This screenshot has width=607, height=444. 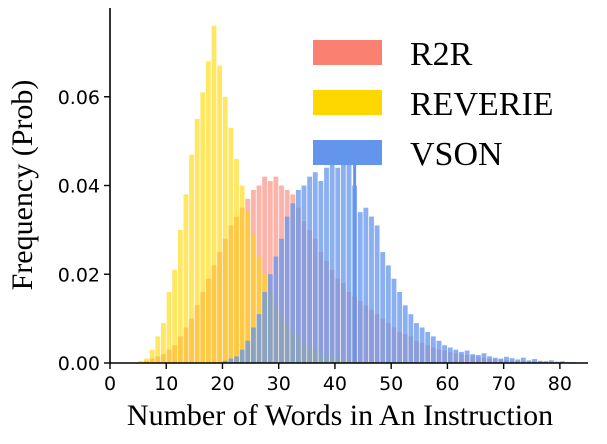 What do you see at coordinates (335, 384) in the screenshot?
I see `x-tick-label: 40` at bounding box center [335, 384].